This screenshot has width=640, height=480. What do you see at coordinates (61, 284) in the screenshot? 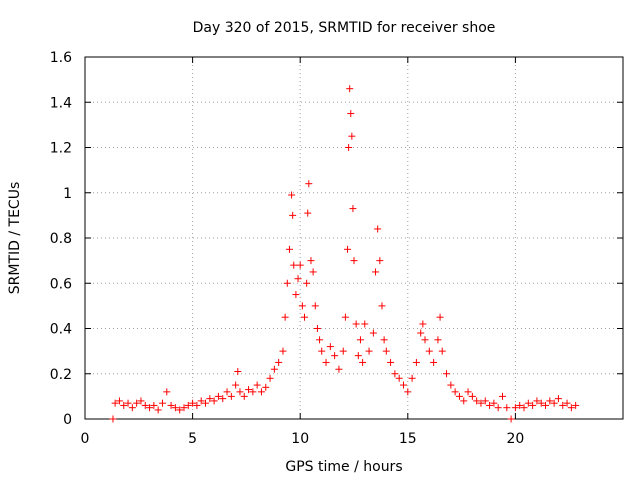
I see `y-tick-label: 0.6` at bounding box center [61, 284].